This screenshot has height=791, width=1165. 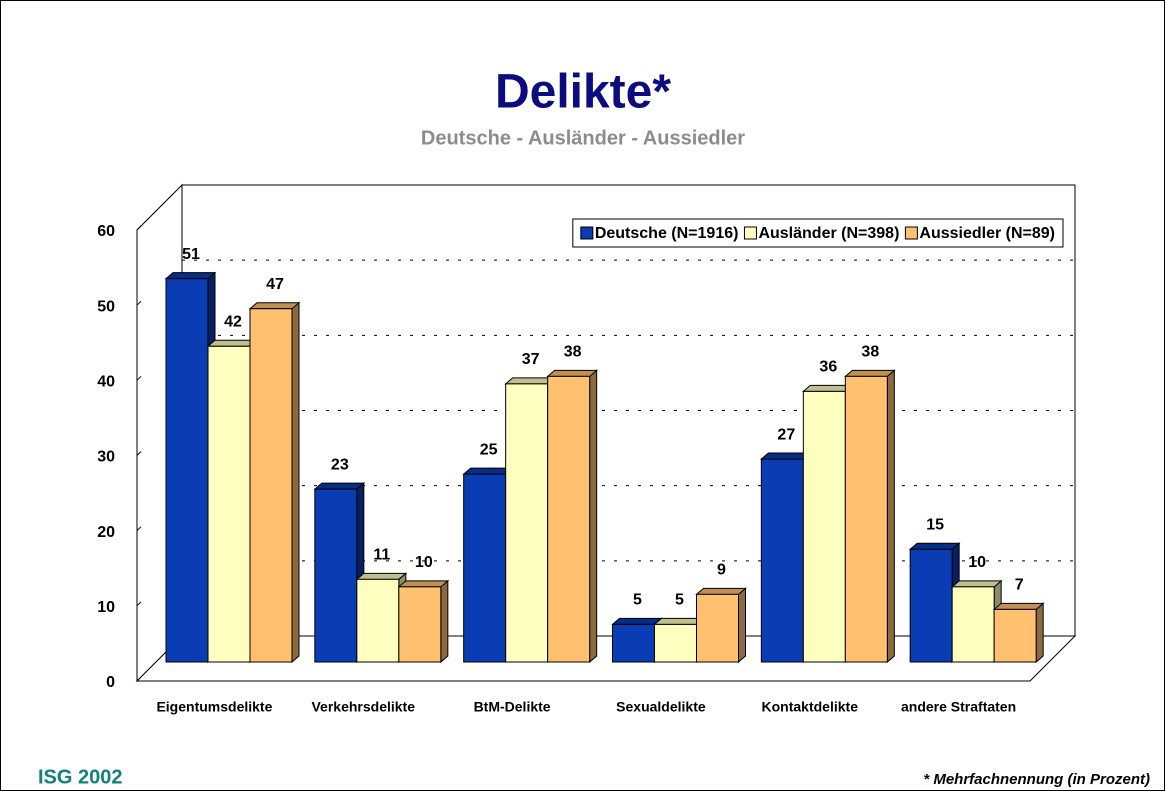 I want to click on value-label: 51, so click(x=191, y=254).